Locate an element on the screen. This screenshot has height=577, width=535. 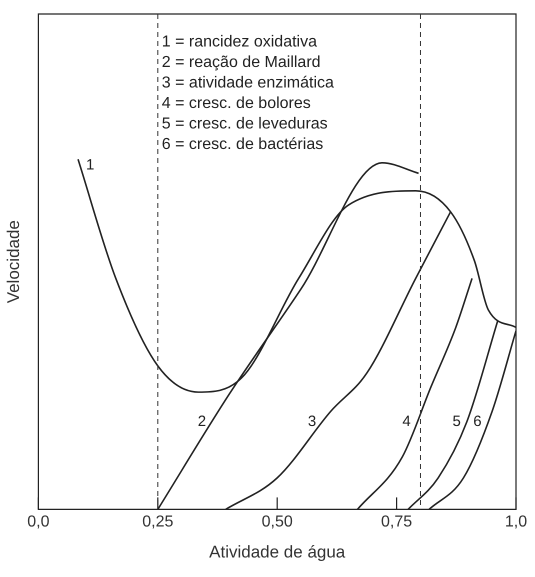
series-label: 3 is located at coordinates (312, 421).